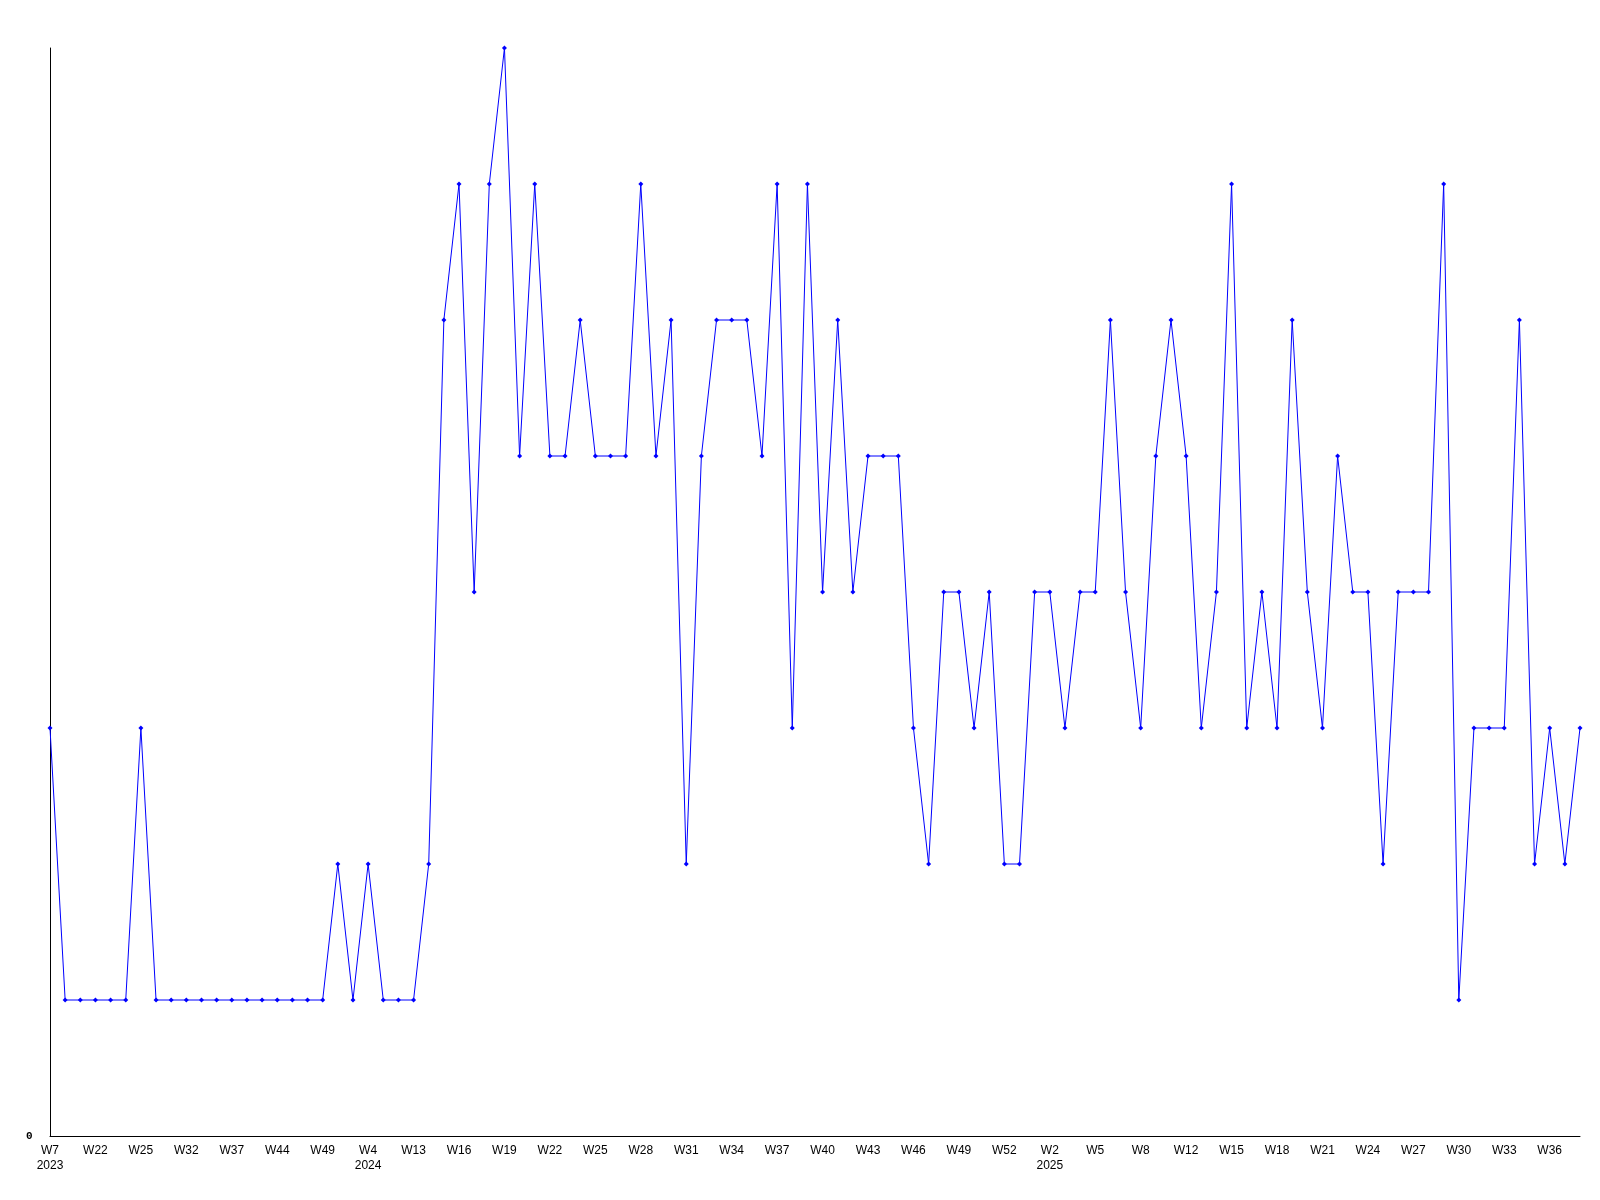 The image size is (1600, 1200). What do you see at coordinates (1368, 1149) in the screenshot?
I see `x-tick-label: W24` at bounding box center [1368, 1149].